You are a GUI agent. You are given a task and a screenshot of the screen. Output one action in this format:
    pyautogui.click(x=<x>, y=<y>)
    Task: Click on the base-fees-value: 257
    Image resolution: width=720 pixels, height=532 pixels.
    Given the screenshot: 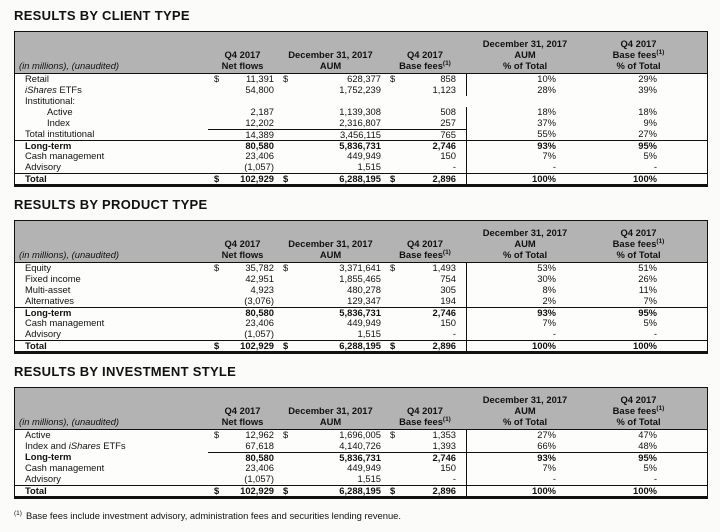 What is the action you would take?
    pyautogui.click(x=448, y=122)
    